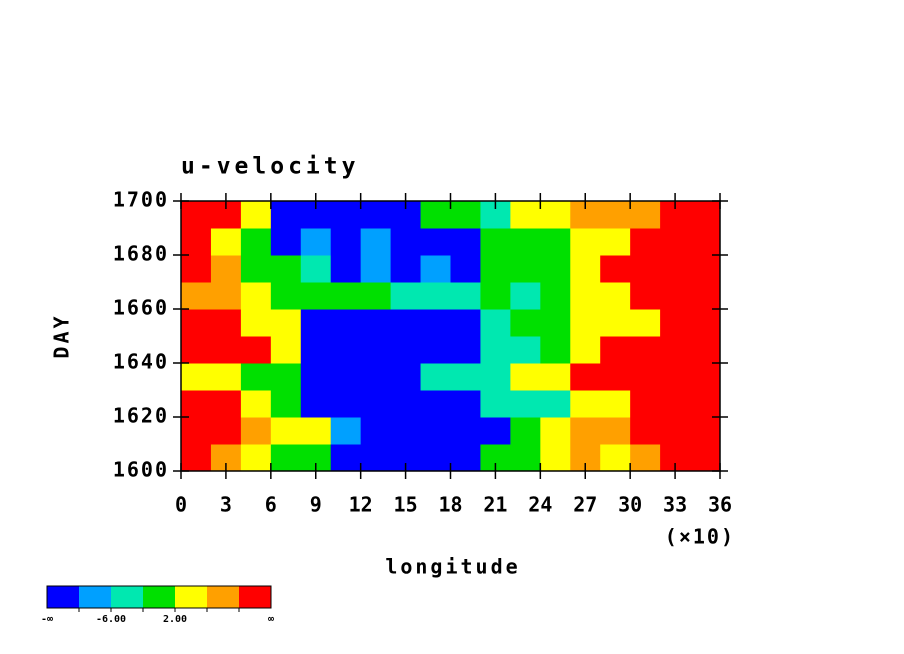 This screenshot has width=904, height=654. I want to click on y-axis-label: DAY, so click(62, 335).